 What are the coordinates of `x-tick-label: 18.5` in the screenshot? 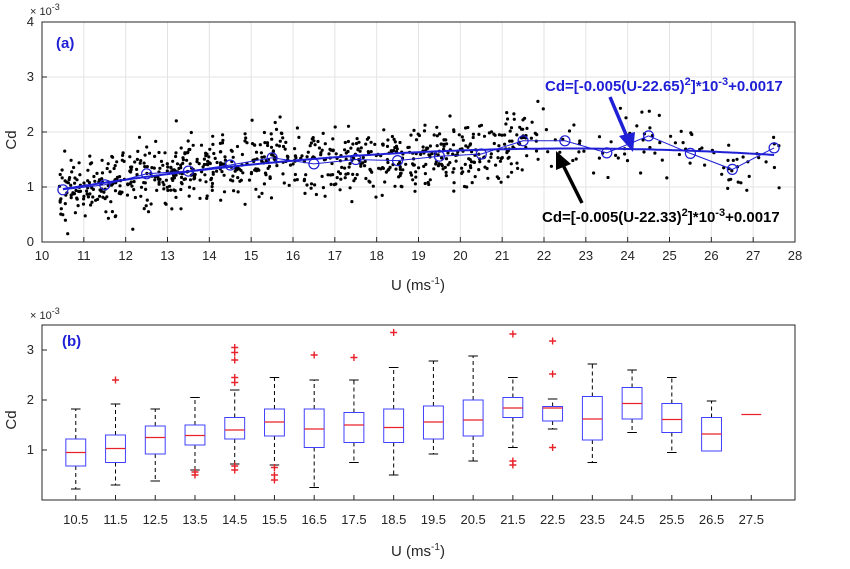 It's located at (393, 519).